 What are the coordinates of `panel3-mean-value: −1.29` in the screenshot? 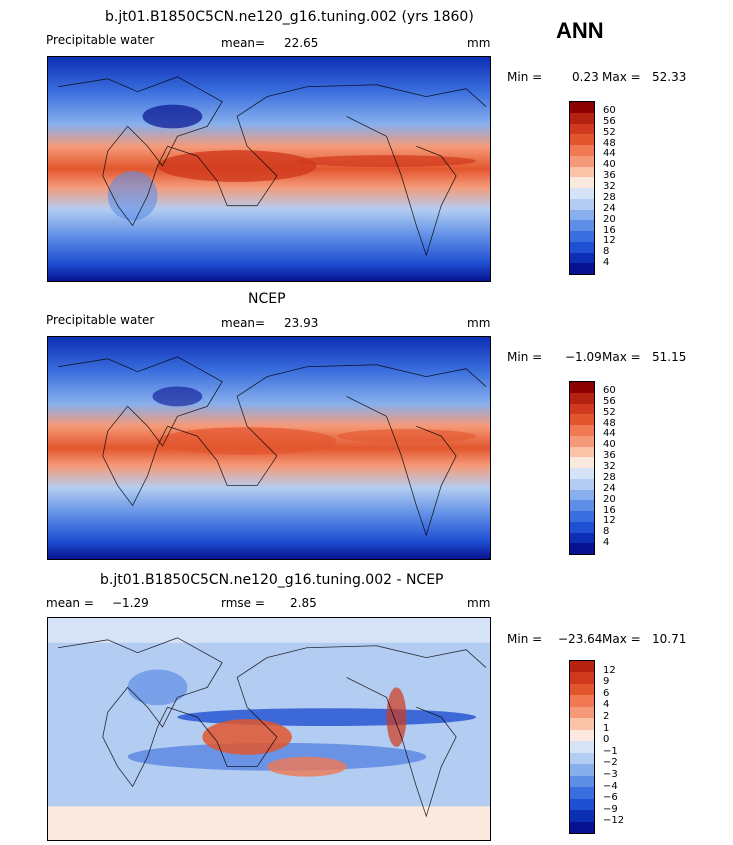 It's located at (130, 603).